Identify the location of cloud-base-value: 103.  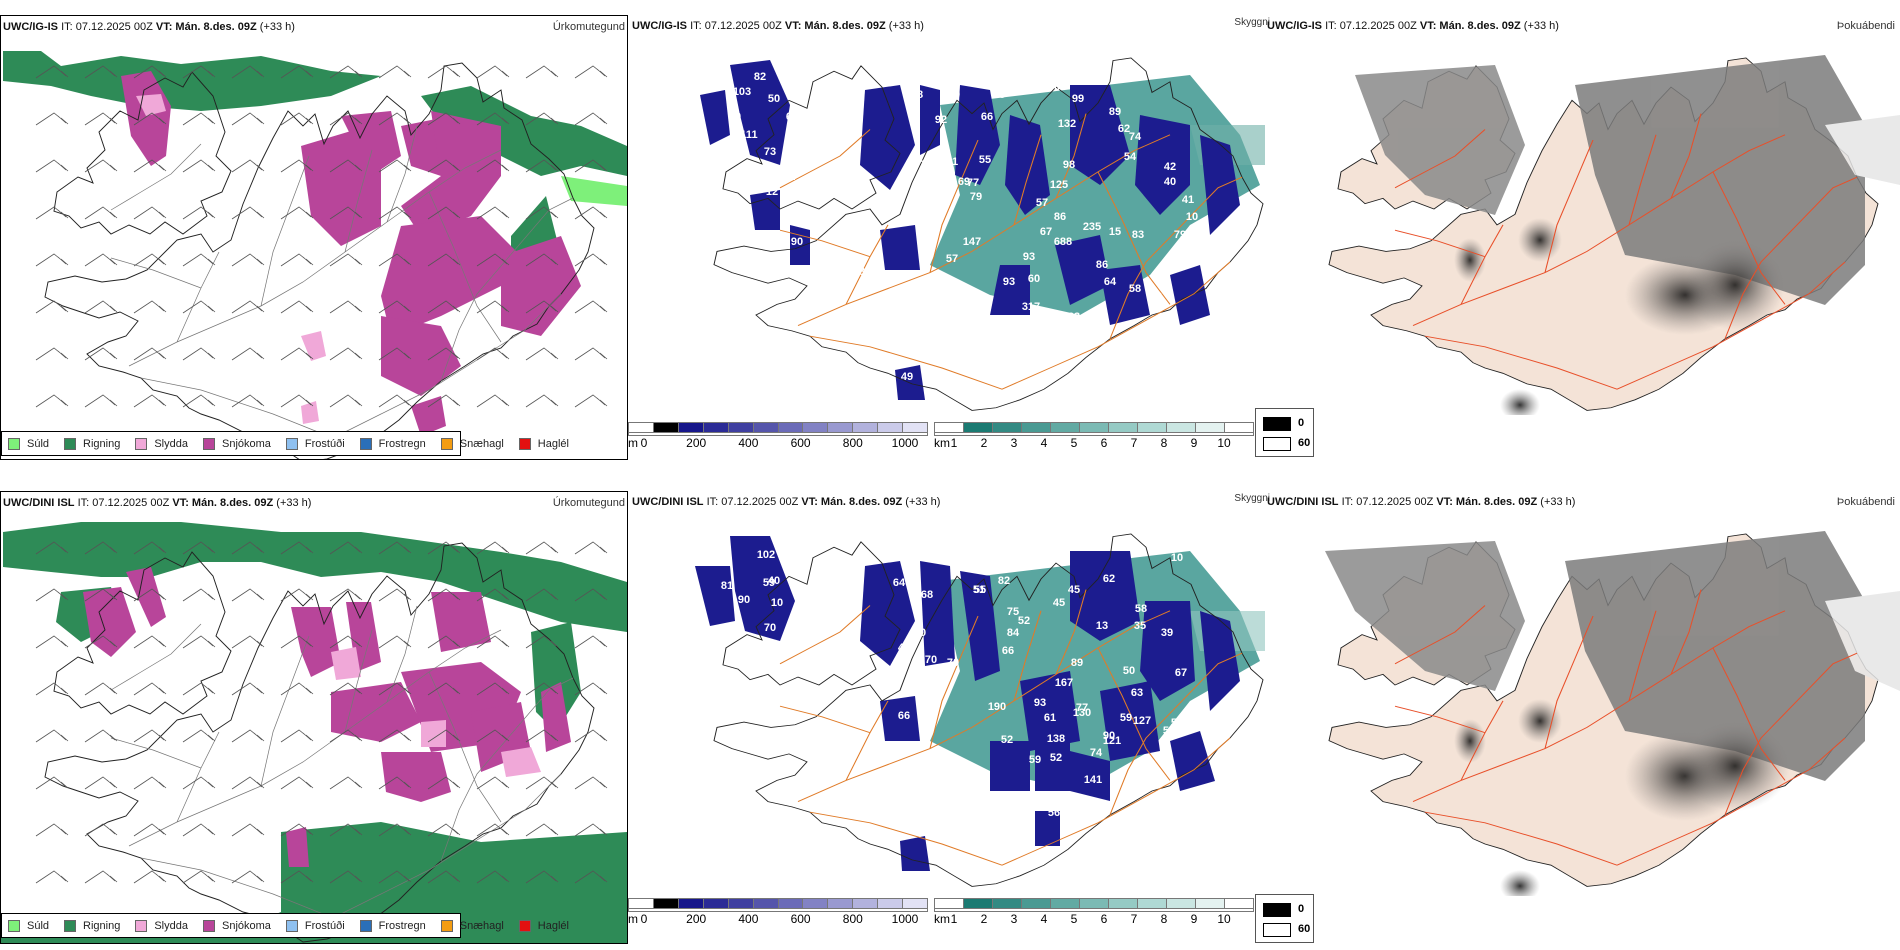
(742, 92).